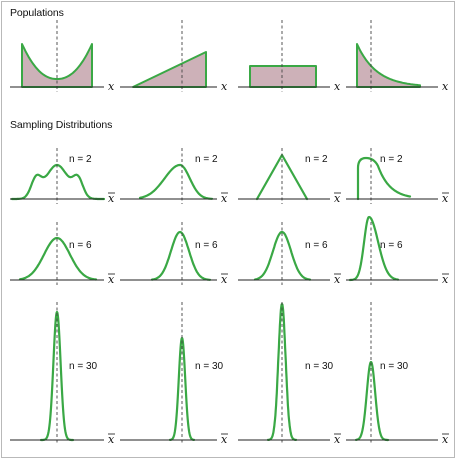  I want to click on population-u-shaped-axis-label: x, so click(111, 86).